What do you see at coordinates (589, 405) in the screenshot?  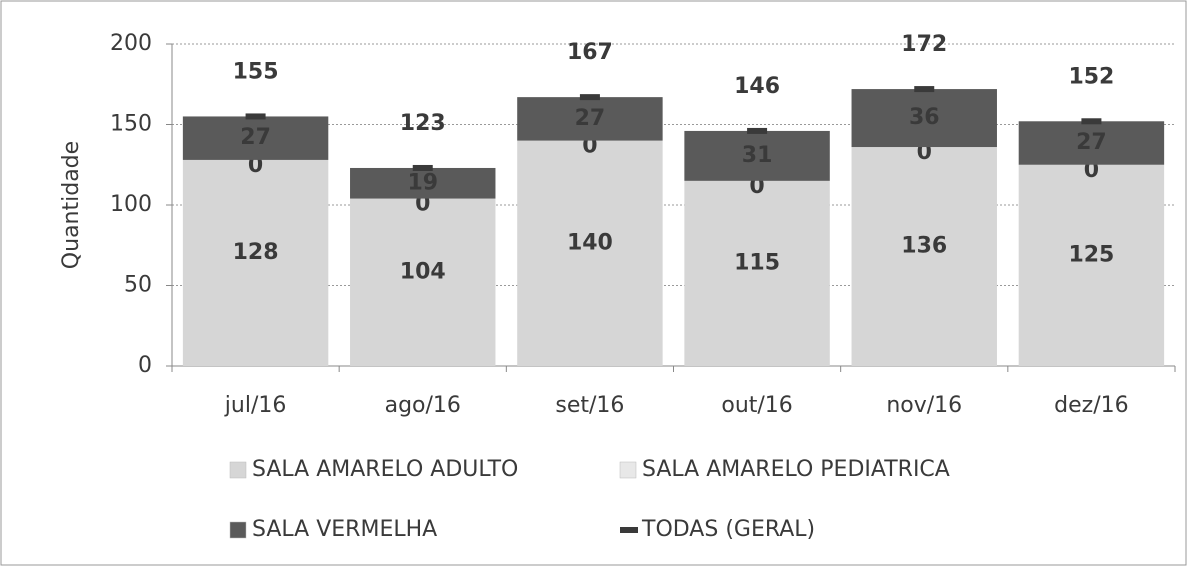 I see `x-tick-label: set/16` at bounding box center [589, 405].